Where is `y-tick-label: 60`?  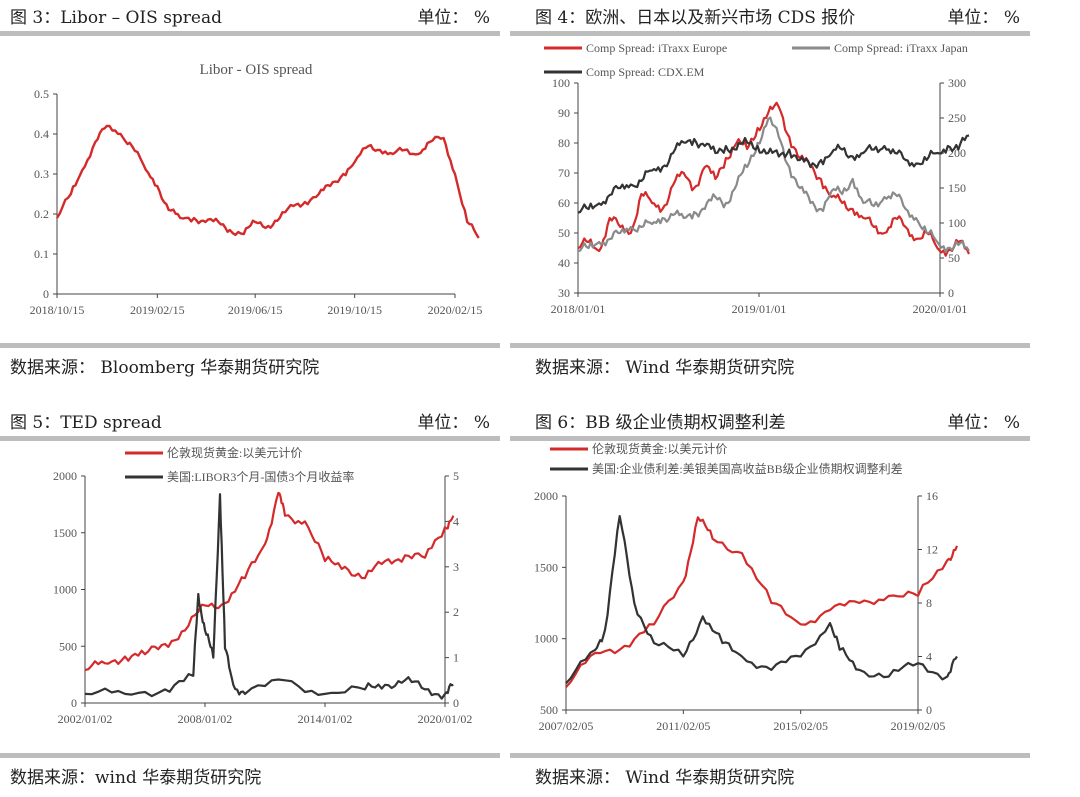
y-tick-label: 60 is located at coordinates (564, 203).